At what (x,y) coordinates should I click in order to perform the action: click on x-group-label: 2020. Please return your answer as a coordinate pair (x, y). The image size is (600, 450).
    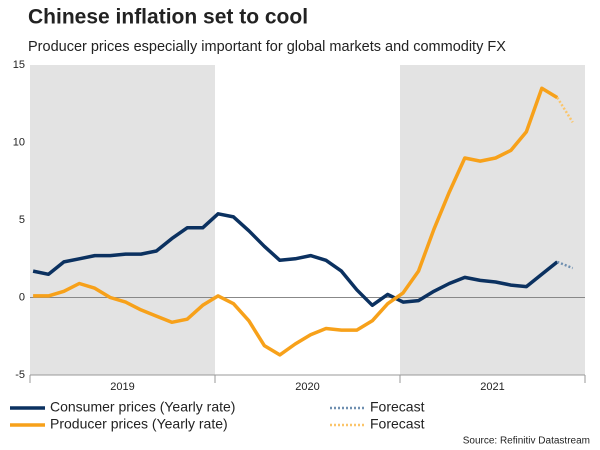
    Looking at the image, I should click on (307, 387).